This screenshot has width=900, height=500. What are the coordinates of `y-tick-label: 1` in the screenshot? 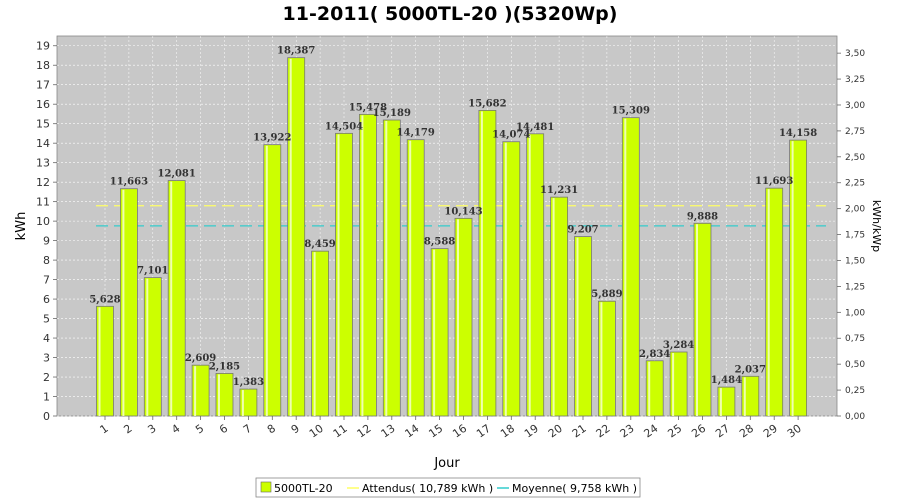 It's located at (46, 397).